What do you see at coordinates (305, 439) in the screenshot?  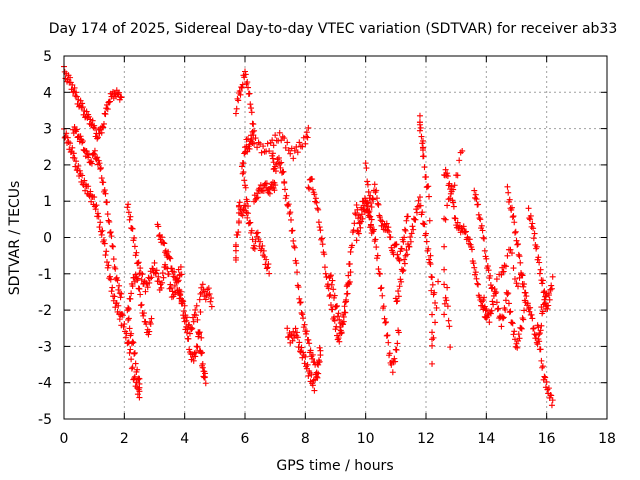 I see `x-tick-label: 8` at bounding box center [305, 439].